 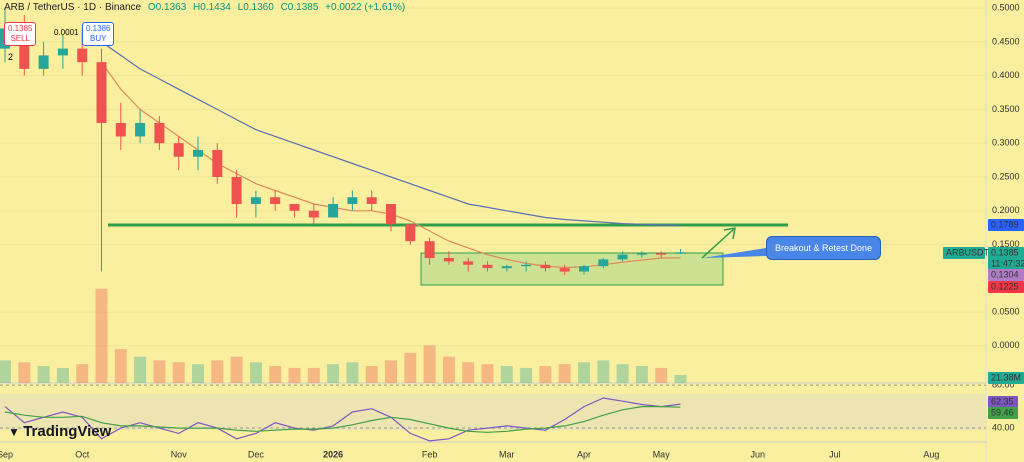 What do you see at coordinates (299, 7) in the screenshot?
I see `ohlc: C0.1385` at bounding box center [299, 7].